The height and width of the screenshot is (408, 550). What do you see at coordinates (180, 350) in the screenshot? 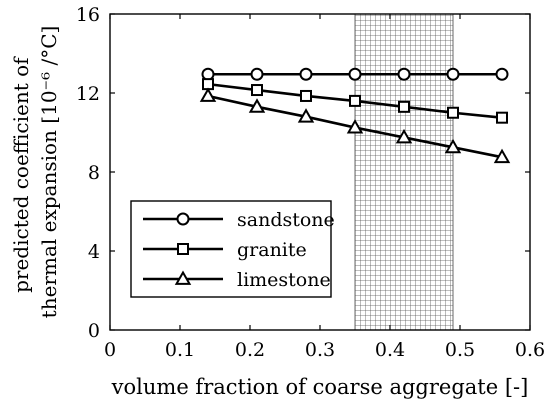
I see `x-tick-label: 0.1` at bounding box center [180, 350].